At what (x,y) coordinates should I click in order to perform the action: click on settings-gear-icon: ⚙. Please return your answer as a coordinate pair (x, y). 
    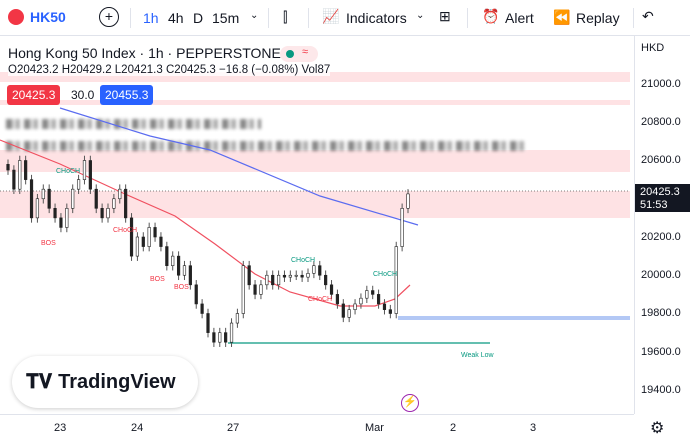
    Looking at the image, I should click on (657, 428).